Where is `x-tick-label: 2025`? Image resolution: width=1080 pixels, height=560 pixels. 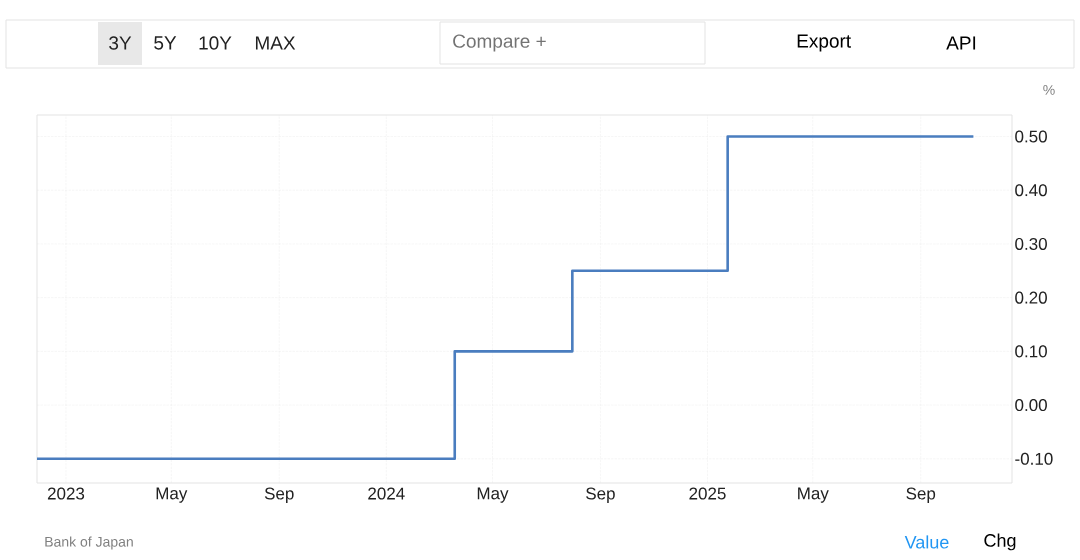
x-tick-label: 2025 is located at coordinates (707, 493).